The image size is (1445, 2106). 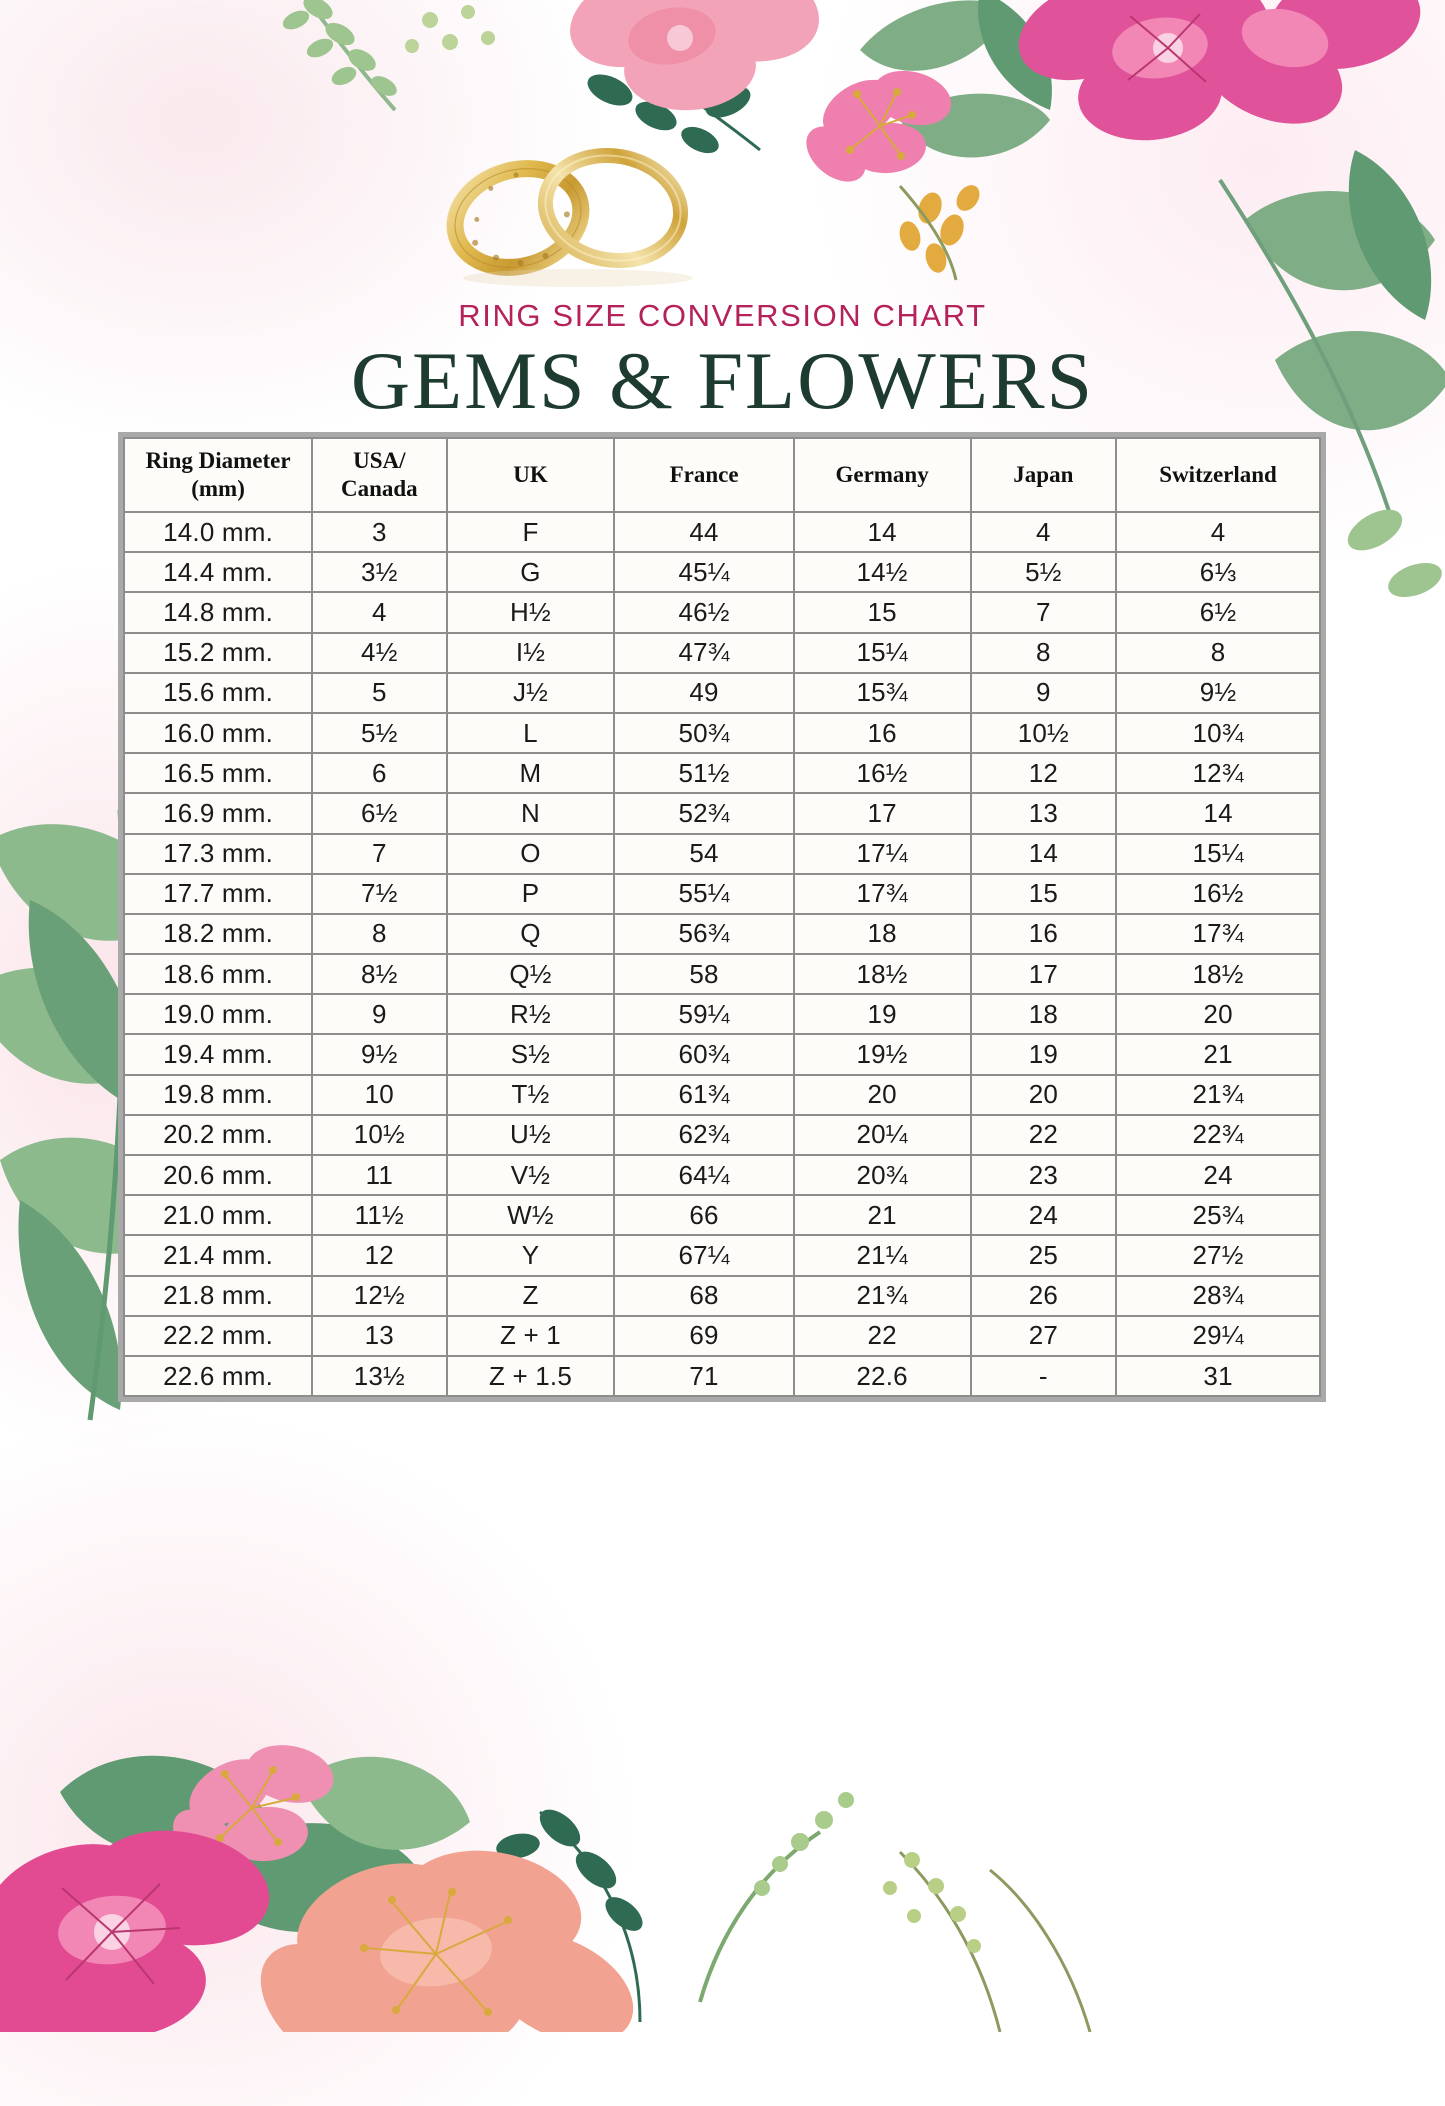 What do you see at coordinates (1043, 652) in the screenshot?
I see `cell-japan: 8` at bounding box center [1043, 652].